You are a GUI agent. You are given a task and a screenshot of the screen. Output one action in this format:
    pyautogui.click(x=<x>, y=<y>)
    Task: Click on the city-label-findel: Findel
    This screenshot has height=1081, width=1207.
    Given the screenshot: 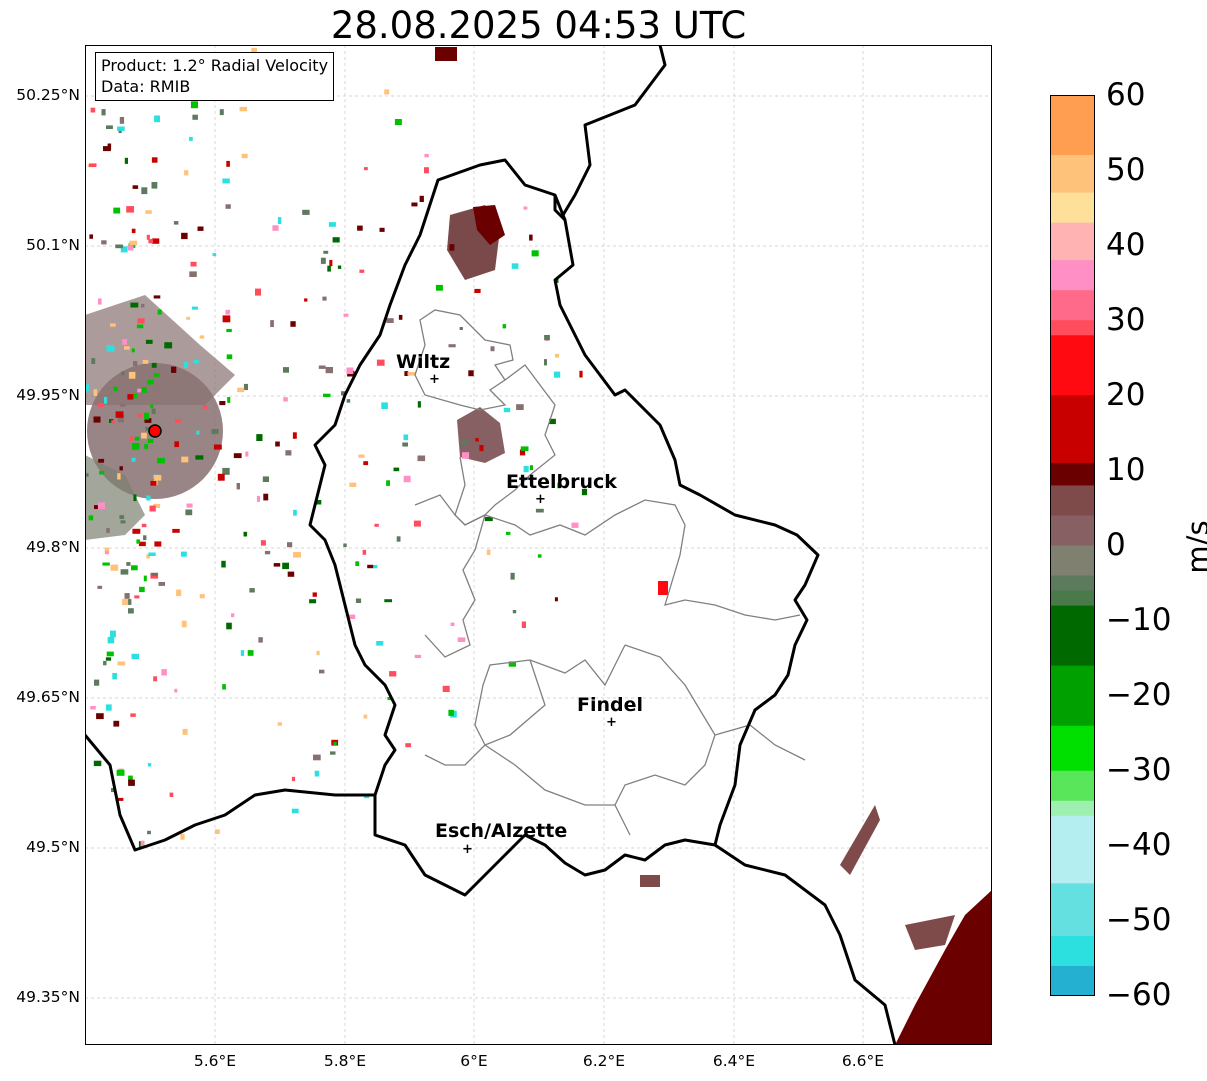 What is the action you would take?
    pyautogui.click(x=610, y=705)
    